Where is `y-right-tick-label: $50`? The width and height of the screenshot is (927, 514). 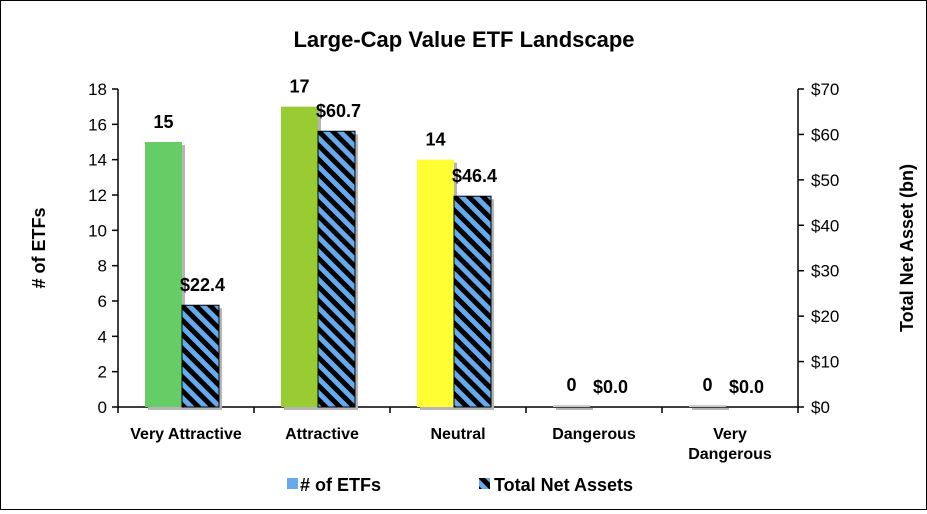
y-right-tick-label: $50 is located at coordinates (825, 180).